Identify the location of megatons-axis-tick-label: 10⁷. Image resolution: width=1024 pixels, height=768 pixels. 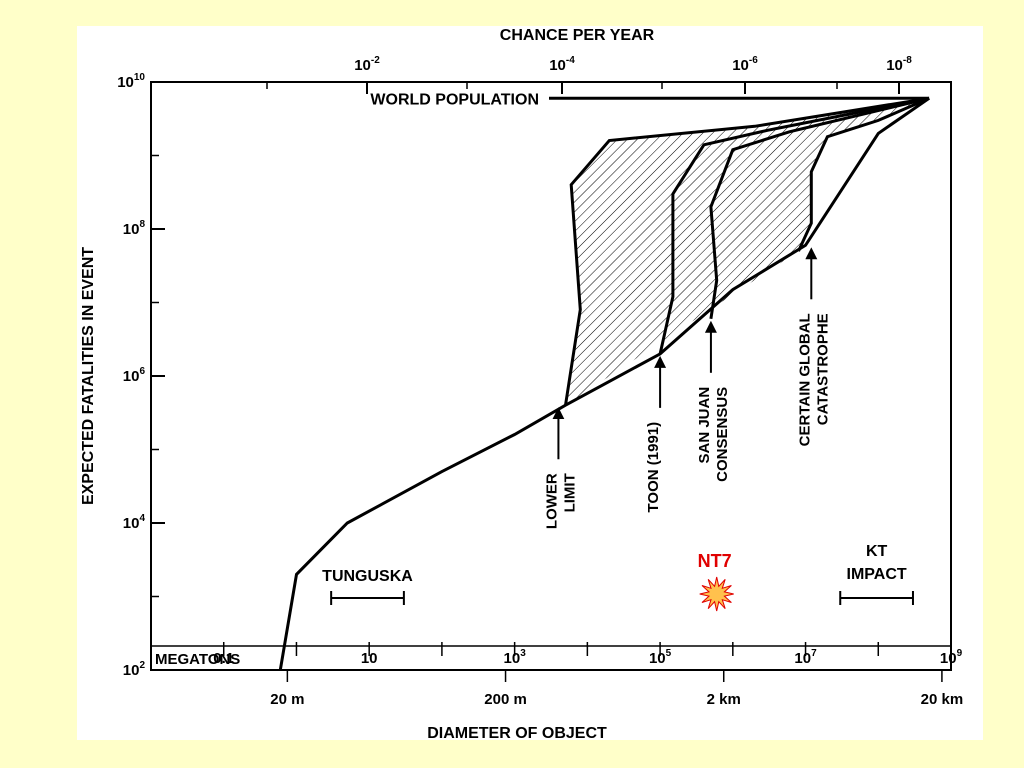
(805, 657).